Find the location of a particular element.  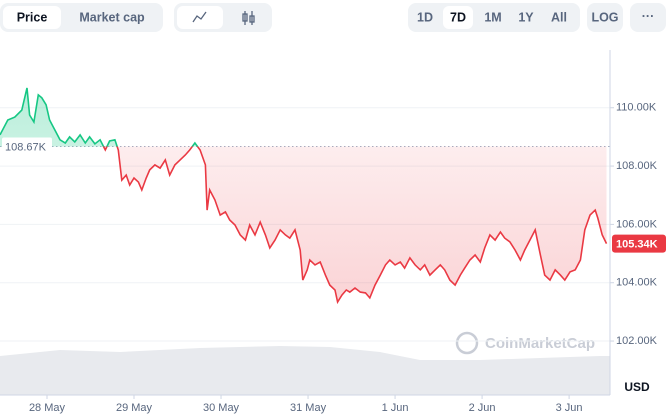

x-tick-label: 31 May is located at coordinates (308, 408).